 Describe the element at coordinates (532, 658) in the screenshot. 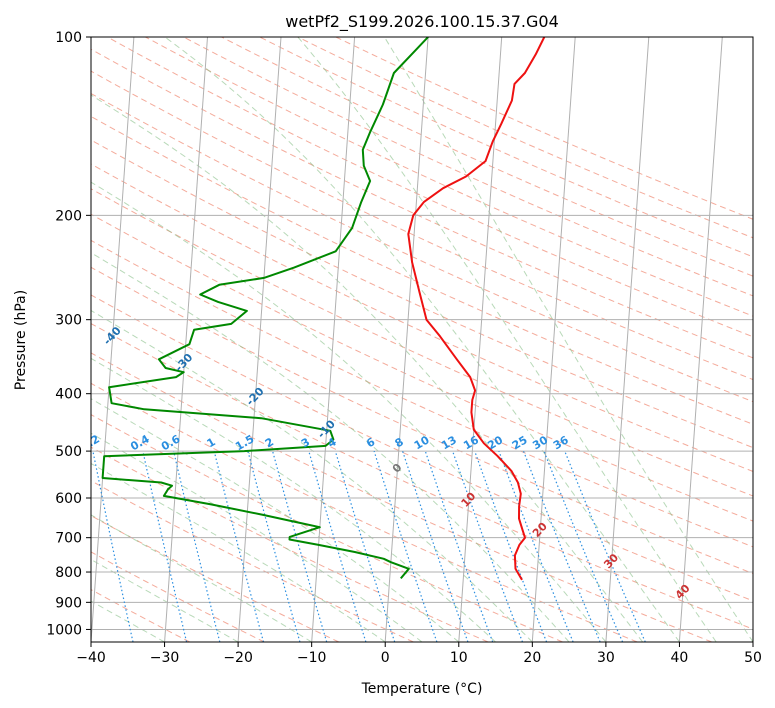

I see `x-tick-label: 20` at that location.